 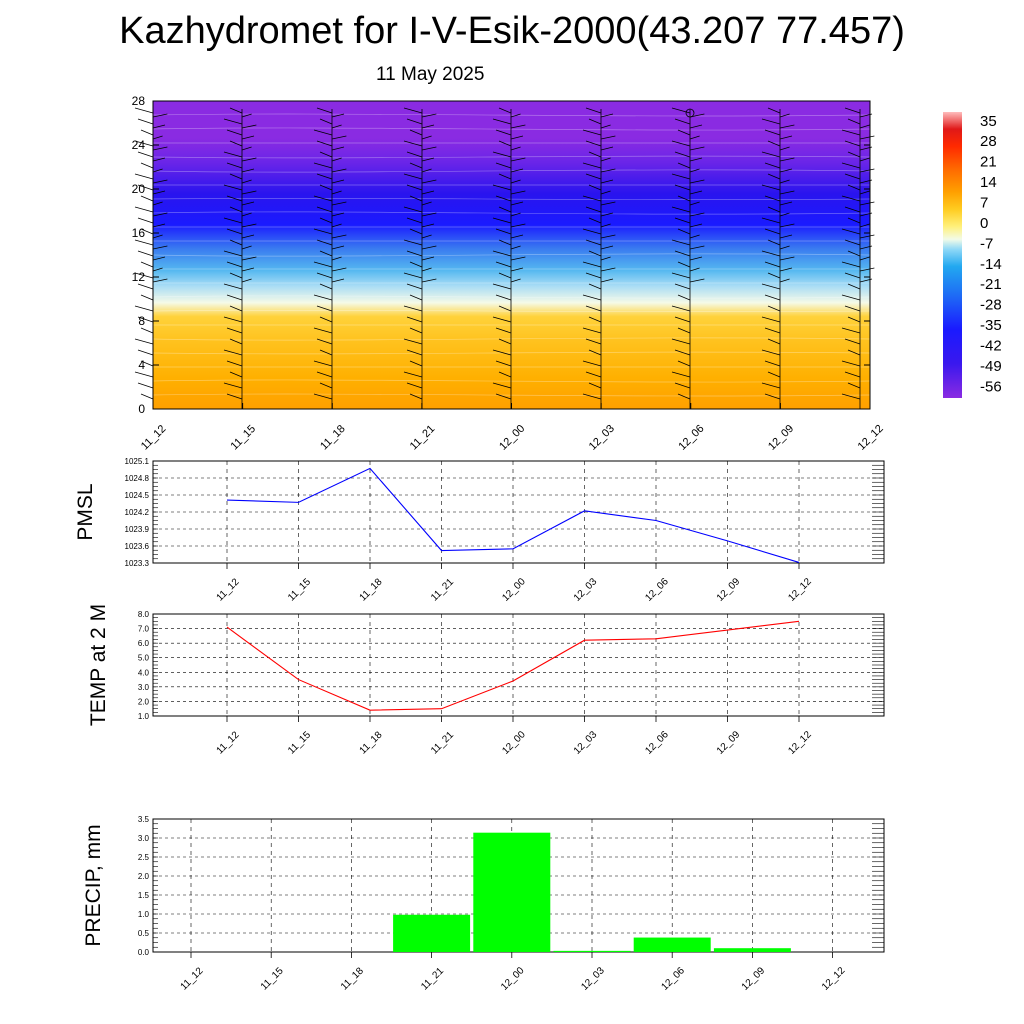 I want to click on y-tick-label: 1024.2, so click(x=137, y=512).